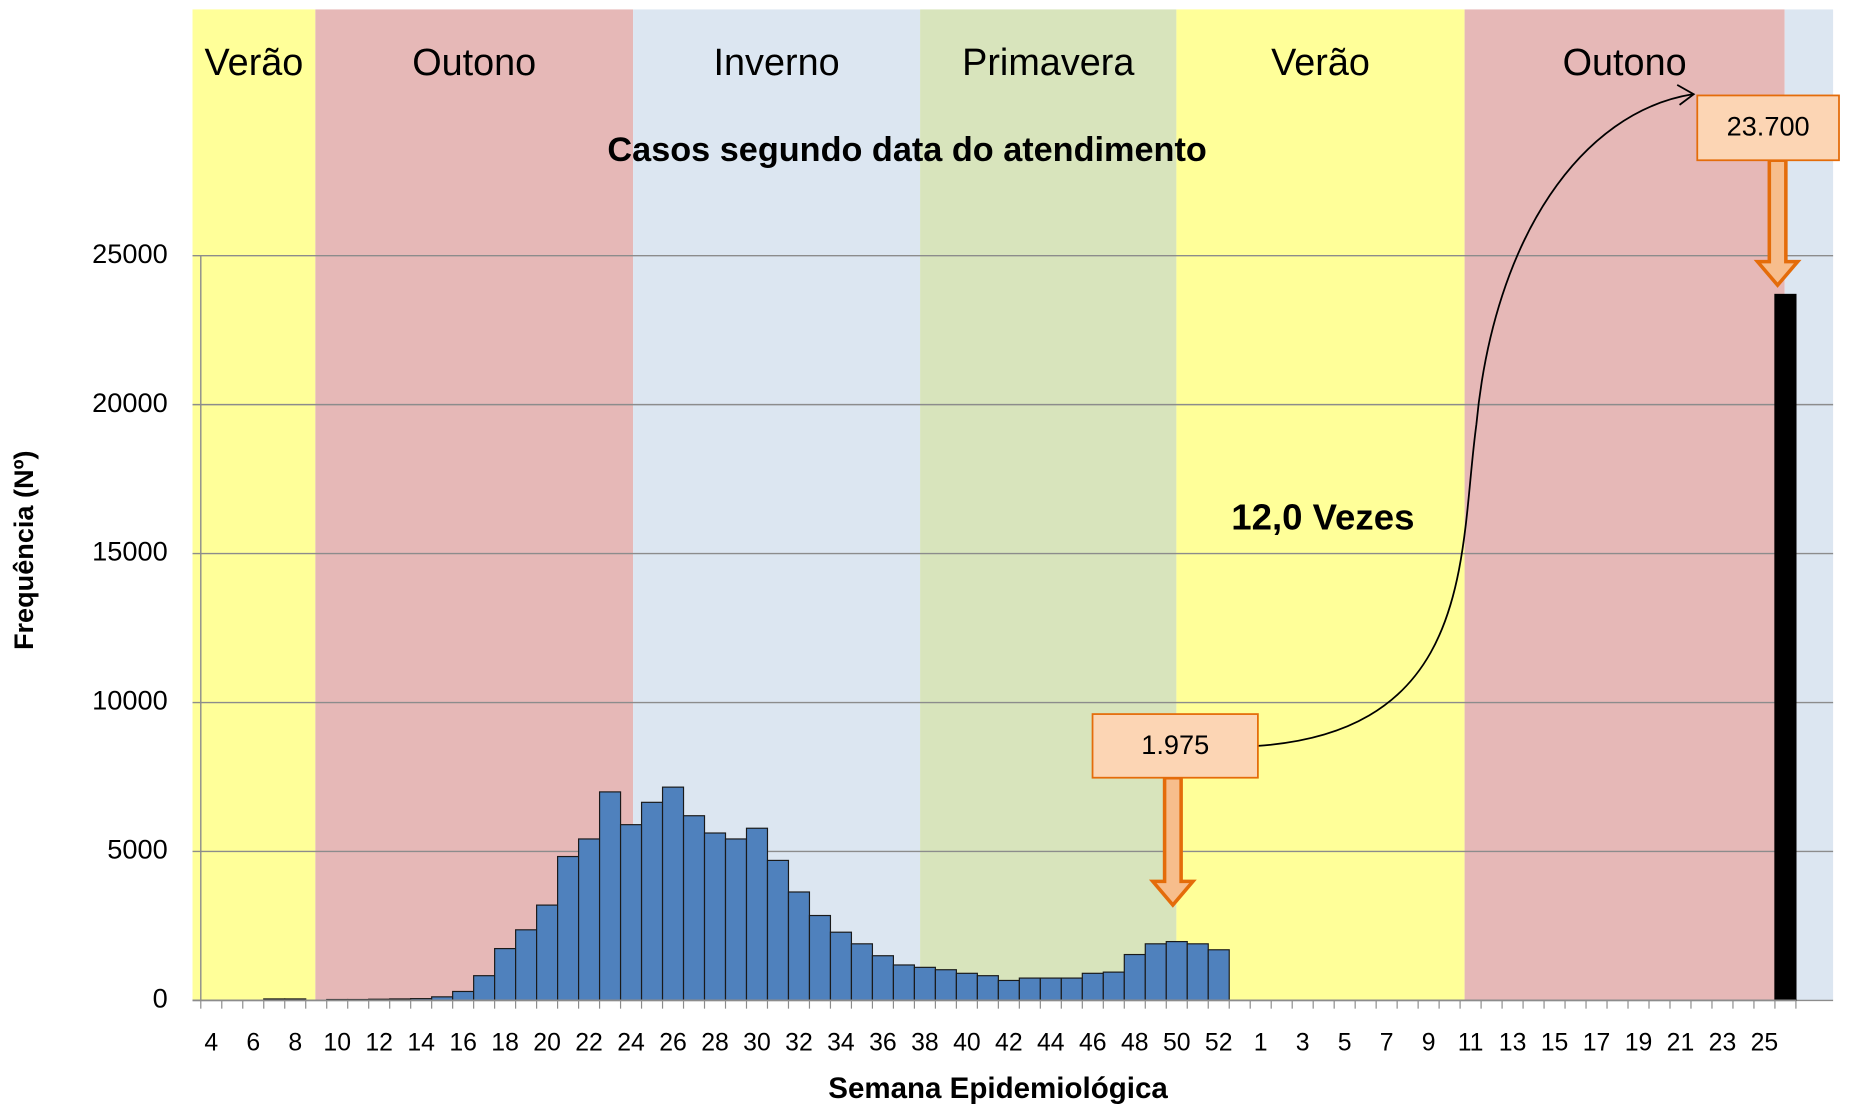  What do you see at coordinates (505, 1043) in the screenshot?
I see `x-tick-label: 18` at bounding box center [505, 1043].